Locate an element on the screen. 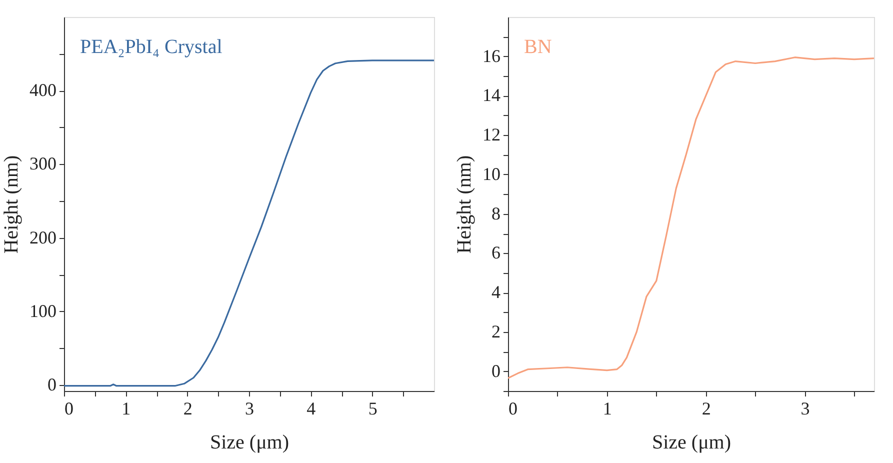  y-tick-label: 2 is located at coordinates (496, 331).